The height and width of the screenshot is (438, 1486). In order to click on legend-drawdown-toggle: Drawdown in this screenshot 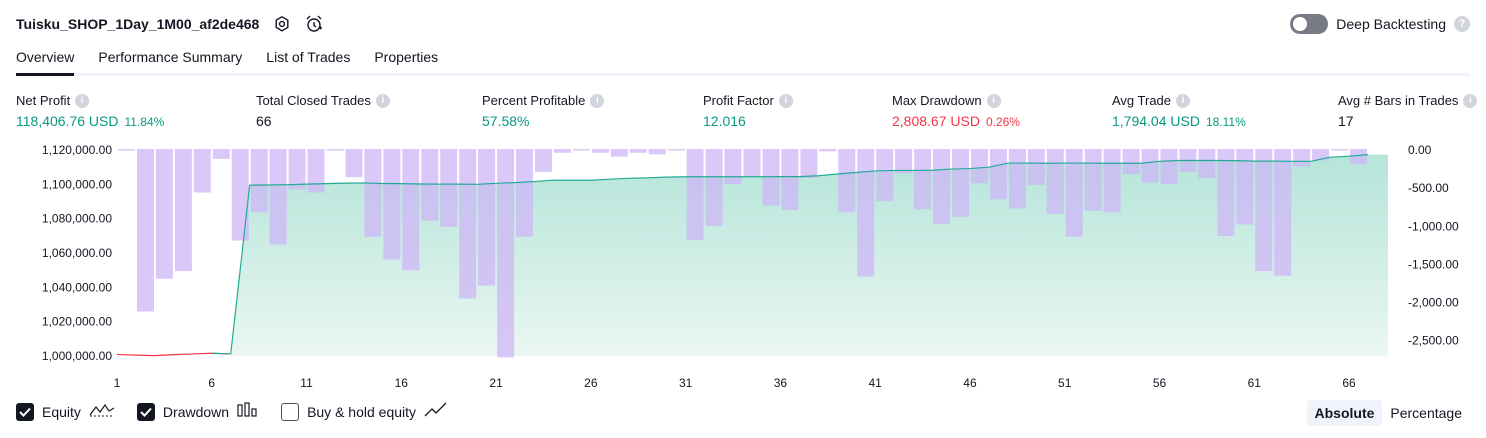, I will do `click(197, 411)`.